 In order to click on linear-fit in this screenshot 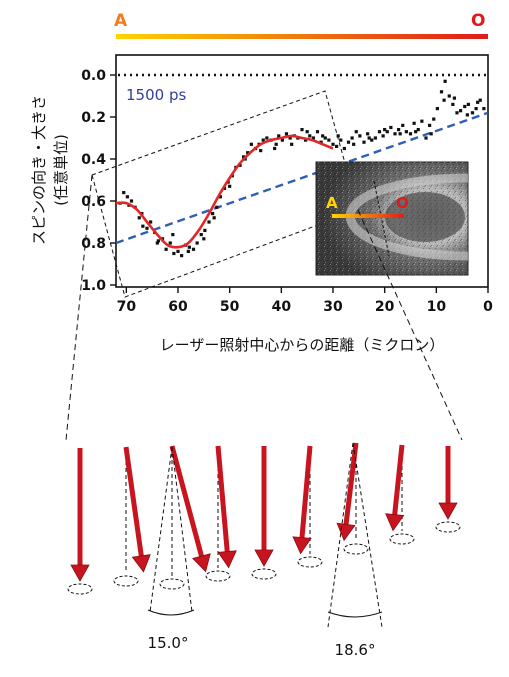, I will do `click(302, 178)`.